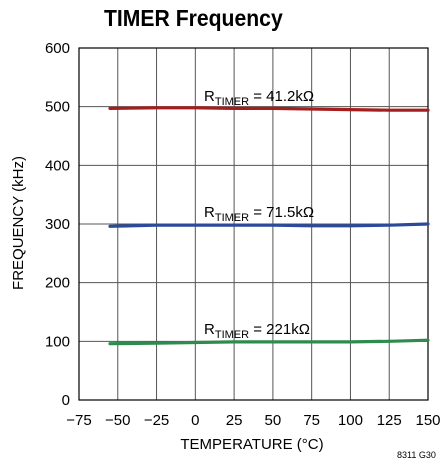 The image size is (443, 467). Describe the element at coordinates (57, 165) in the screenshot. I see `y-tick-label: 400` at that location.